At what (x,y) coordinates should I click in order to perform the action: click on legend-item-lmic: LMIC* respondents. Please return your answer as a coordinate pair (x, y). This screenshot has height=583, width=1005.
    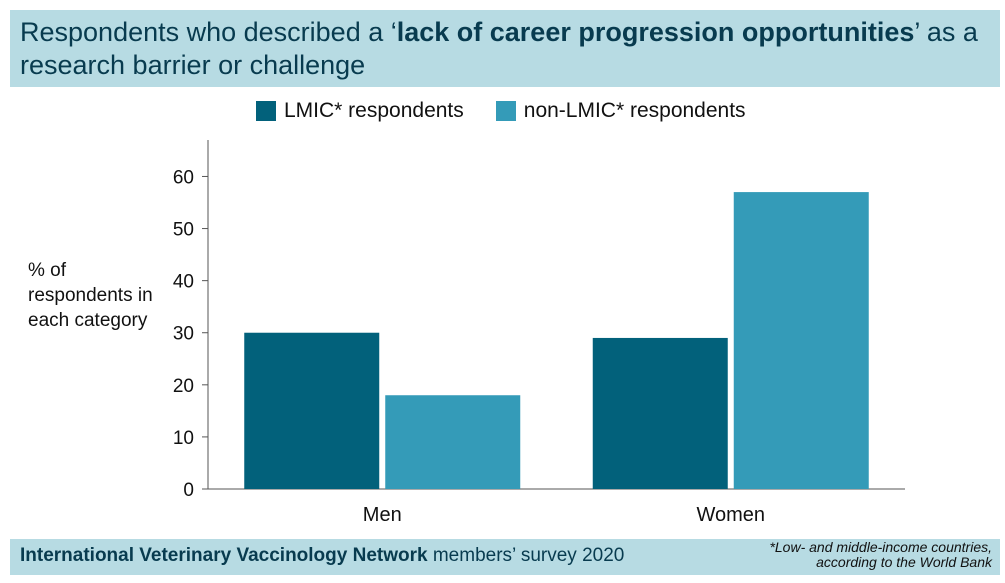
    Looking at the image, I should click on (360, 111).